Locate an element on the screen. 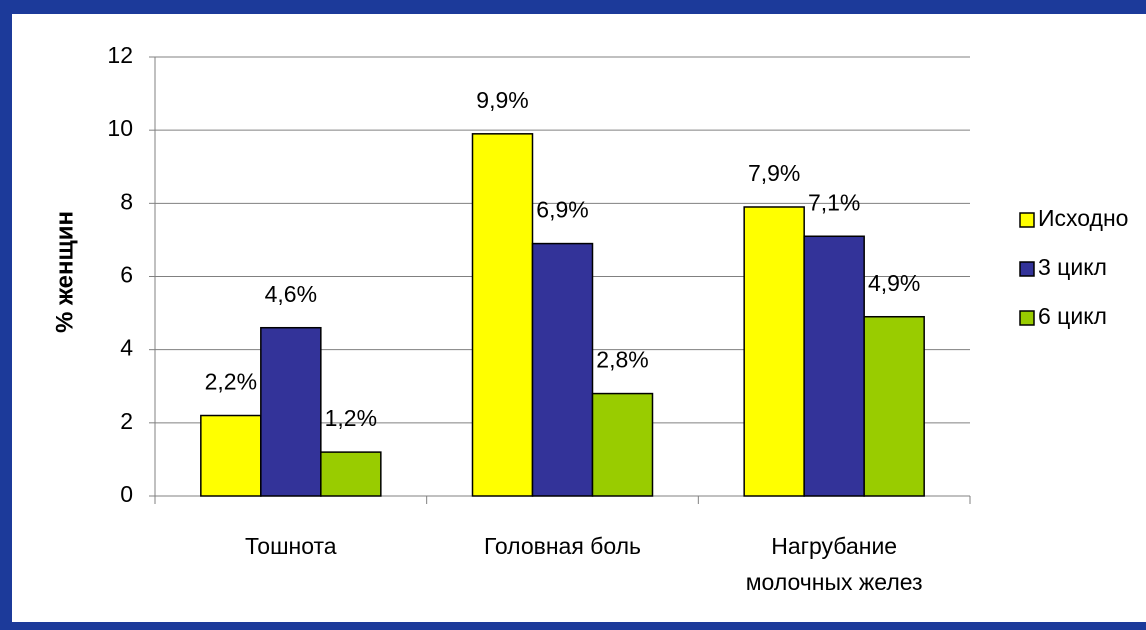  x-tick-label: Тошнота is located at coordinates (291, 546).